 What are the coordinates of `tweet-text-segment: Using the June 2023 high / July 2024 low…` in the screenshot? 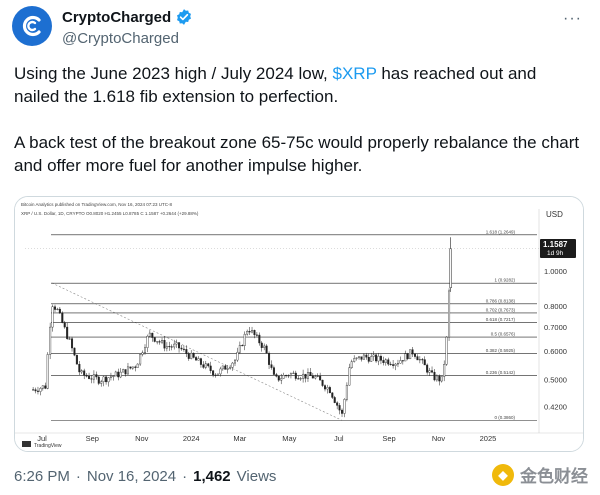 It's located at (173, 73).